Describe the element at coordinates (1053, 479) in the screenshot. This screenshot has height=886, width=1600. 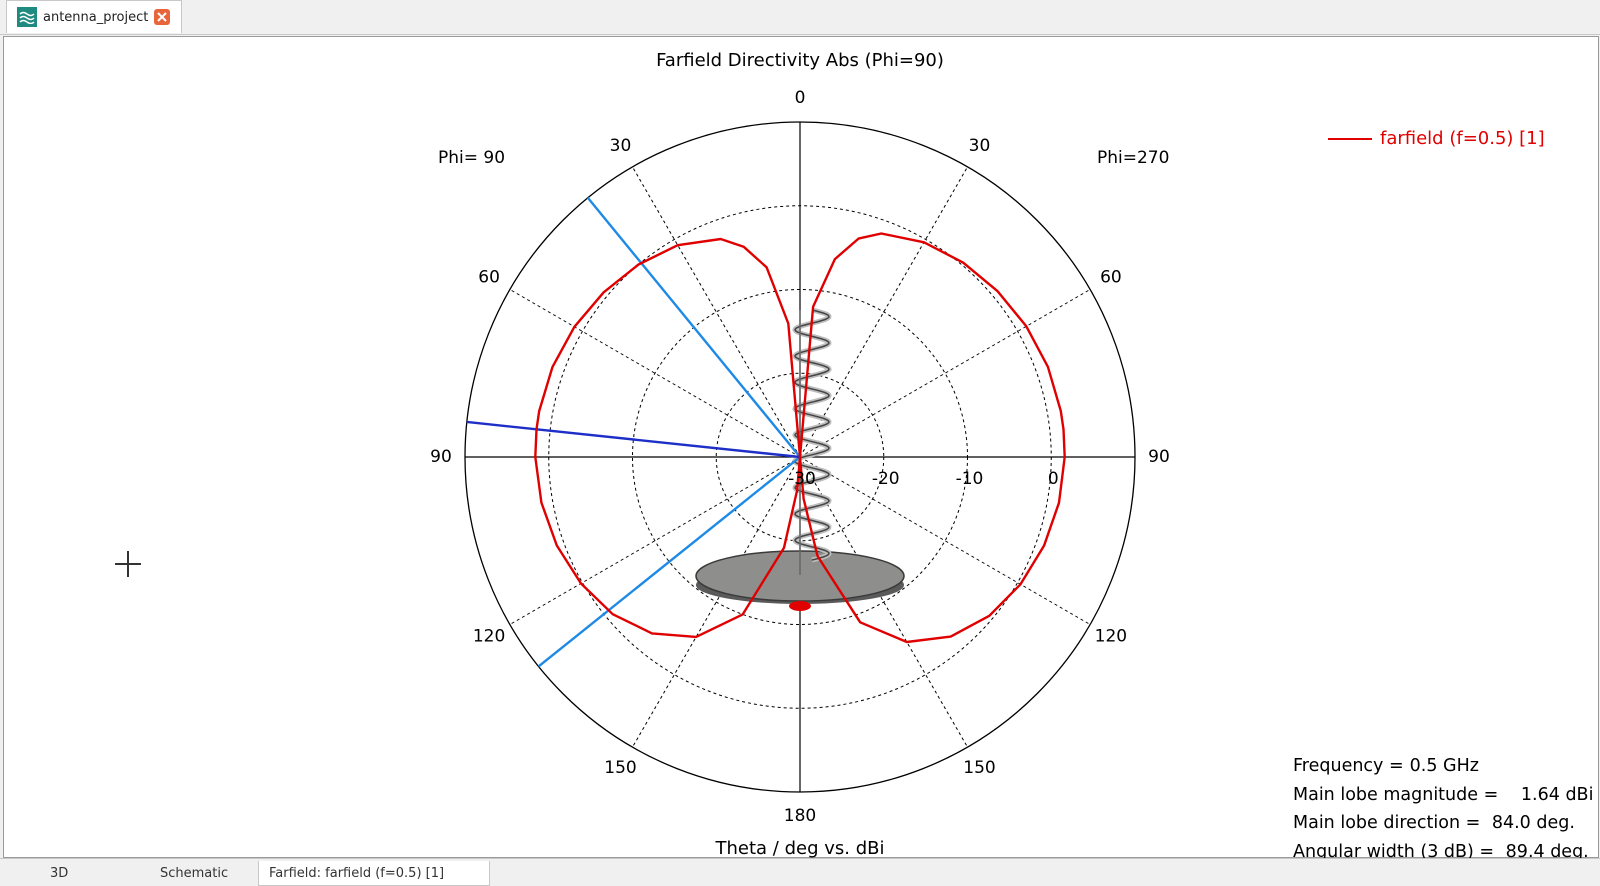
I see `radial-tick-0: 0` at that location.